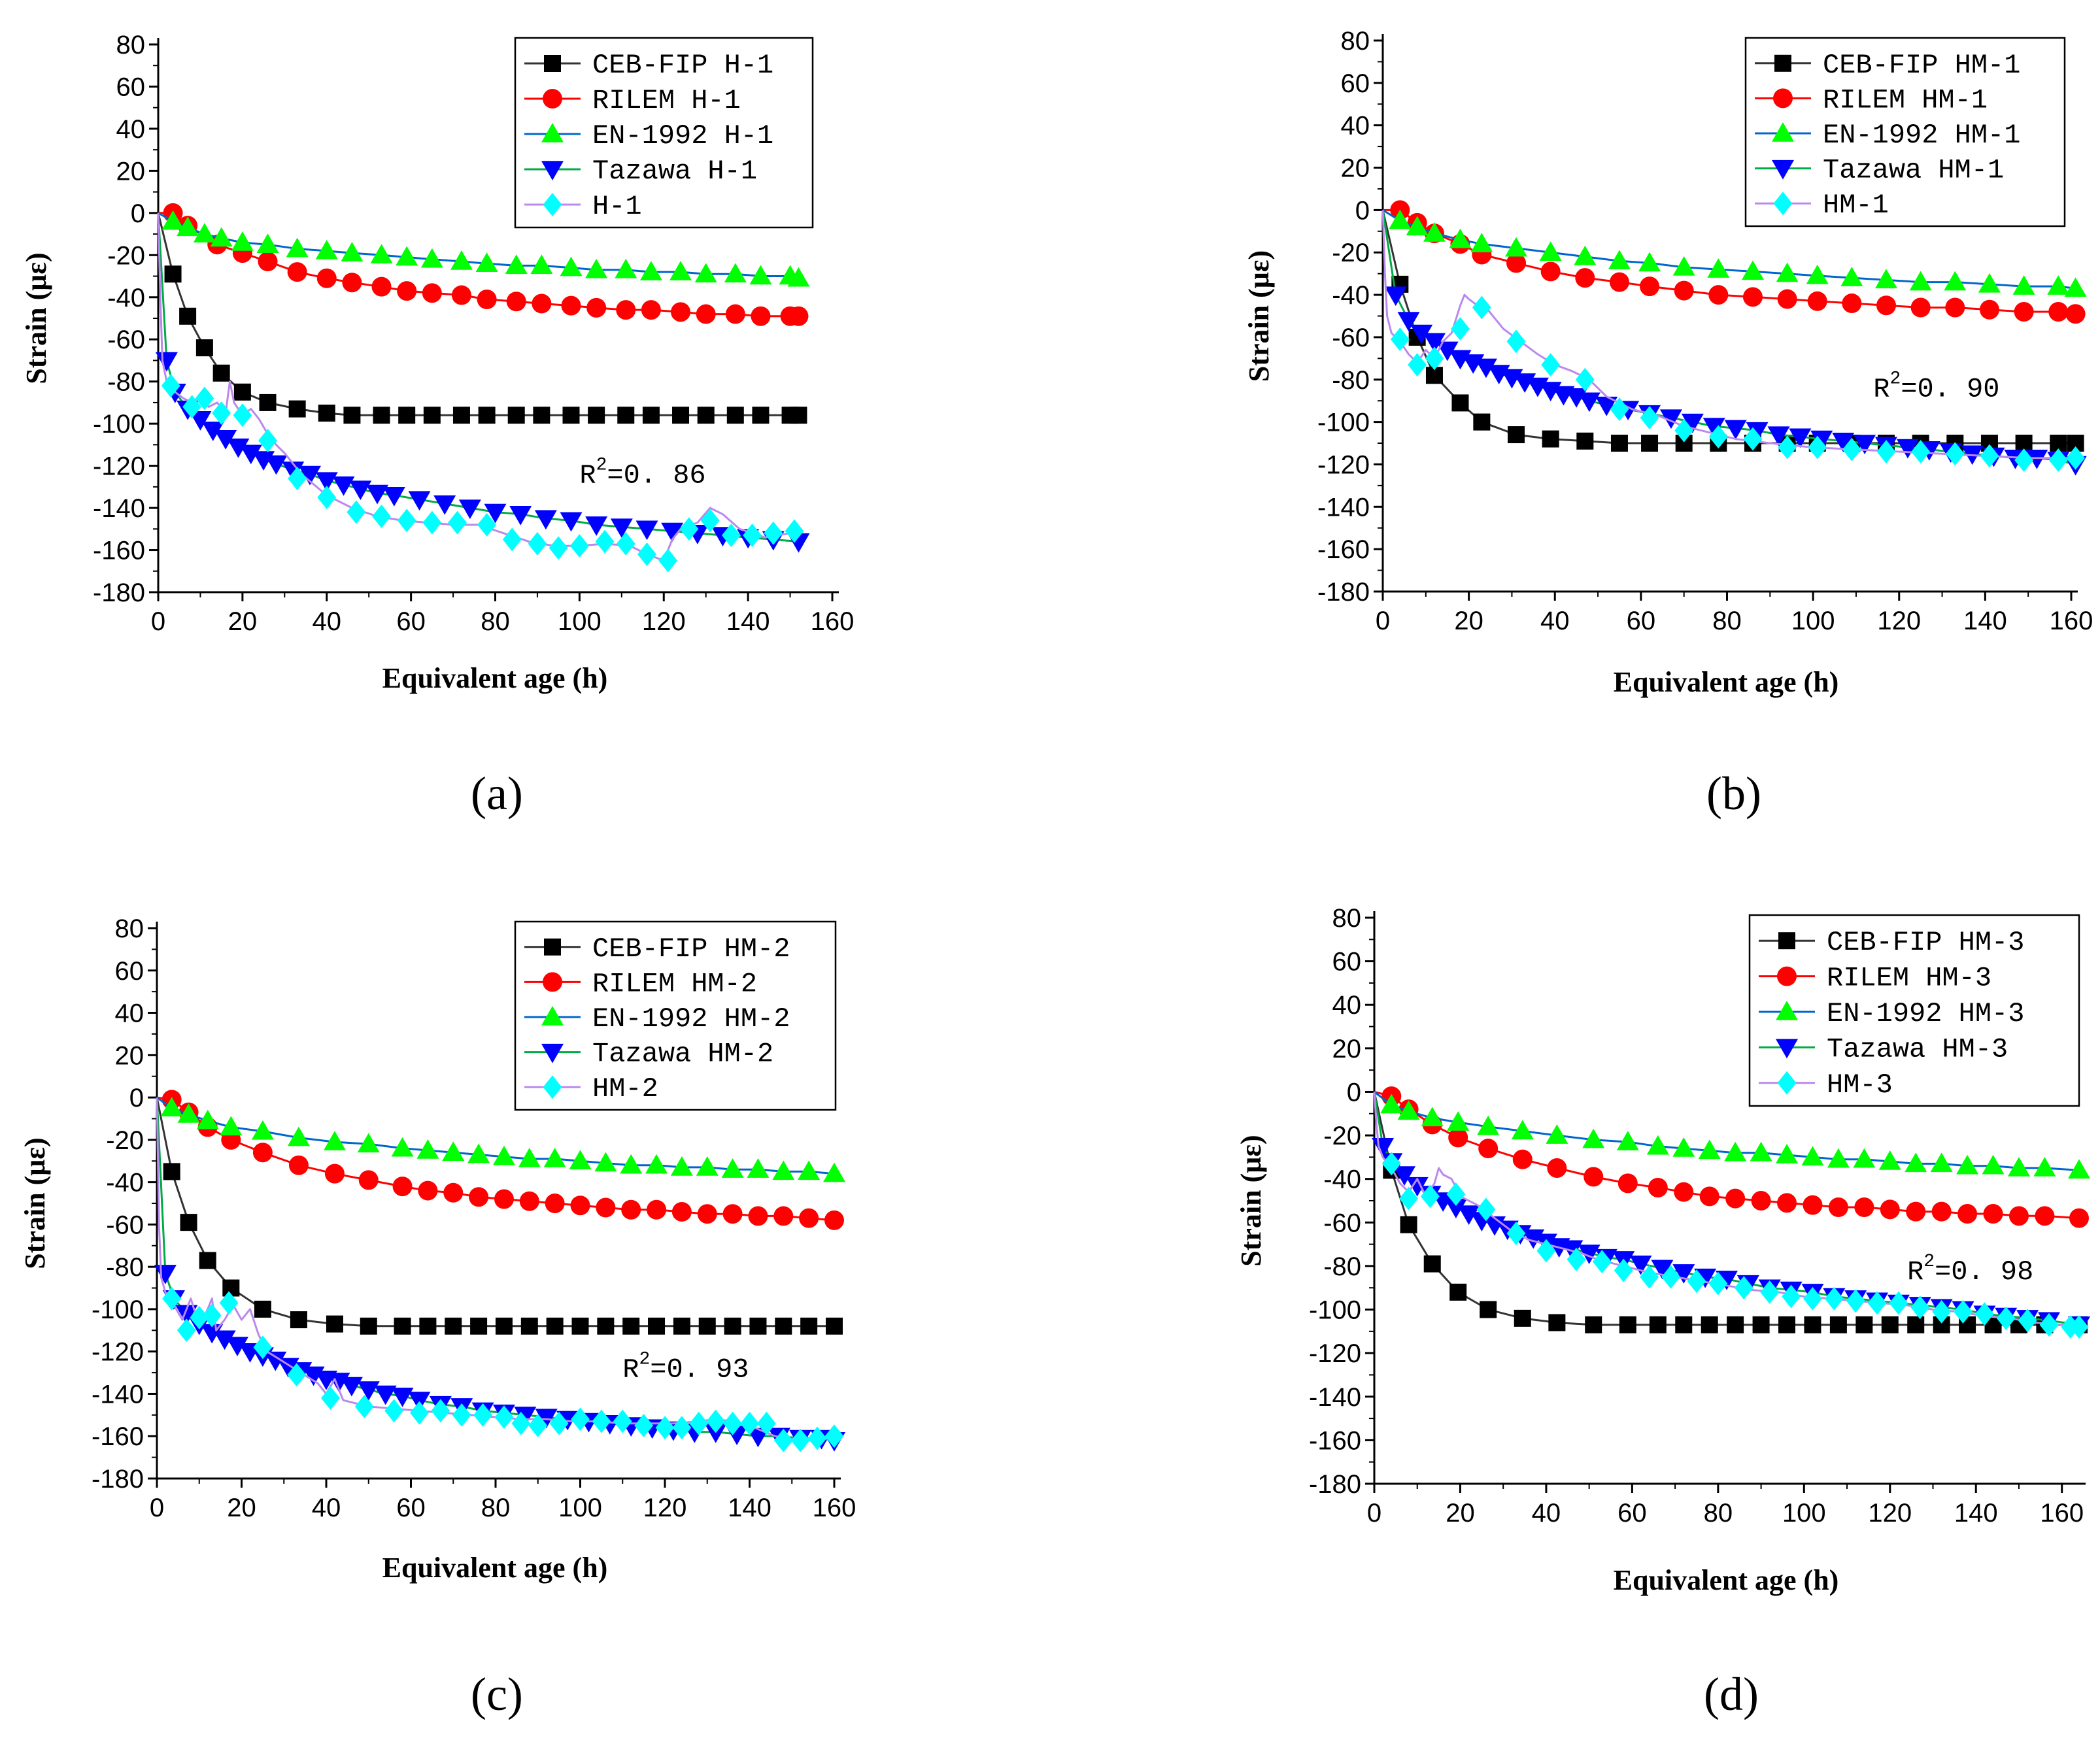 The width and height of the screenshot is (2100, 1738). I want to click on y-tick-label: -40, so click(126, 298).